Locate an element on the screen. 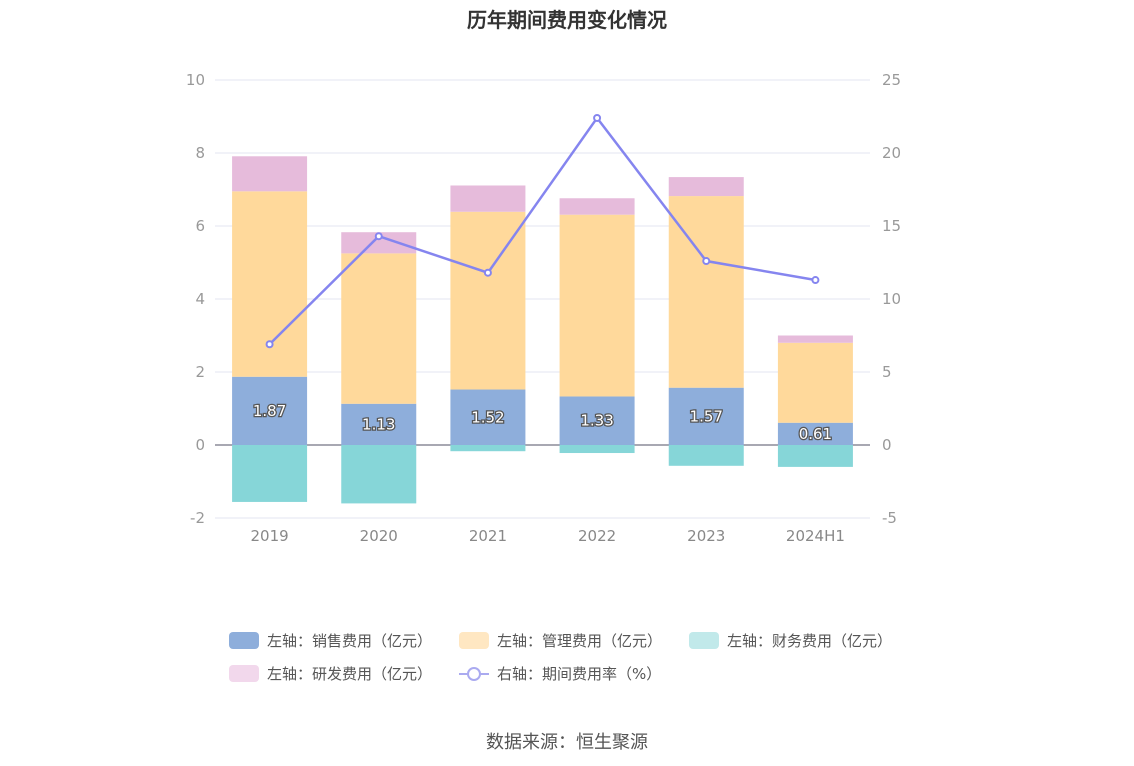  data-label: 1.33 is located at coordinates (596, 421).